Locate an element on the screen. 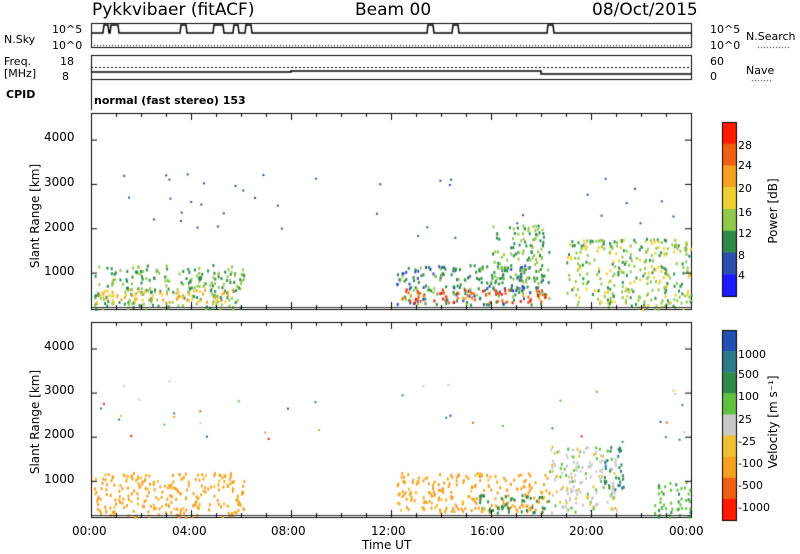 The height and width of the screenshot is (554, 800). velocity-ytick-4000: 4000 is located at coordinates (59, 346).